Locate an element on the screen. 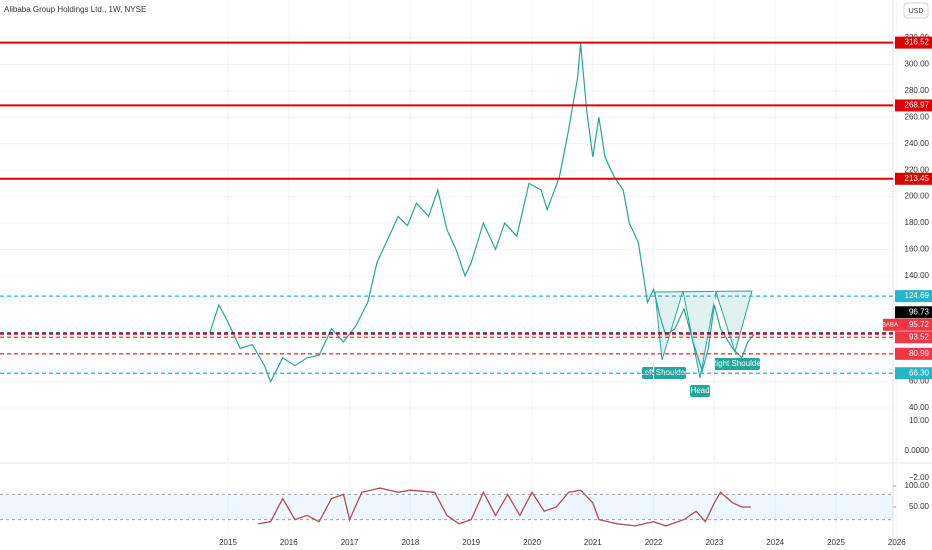  oscillator-line is located at coordinates (504, 507).